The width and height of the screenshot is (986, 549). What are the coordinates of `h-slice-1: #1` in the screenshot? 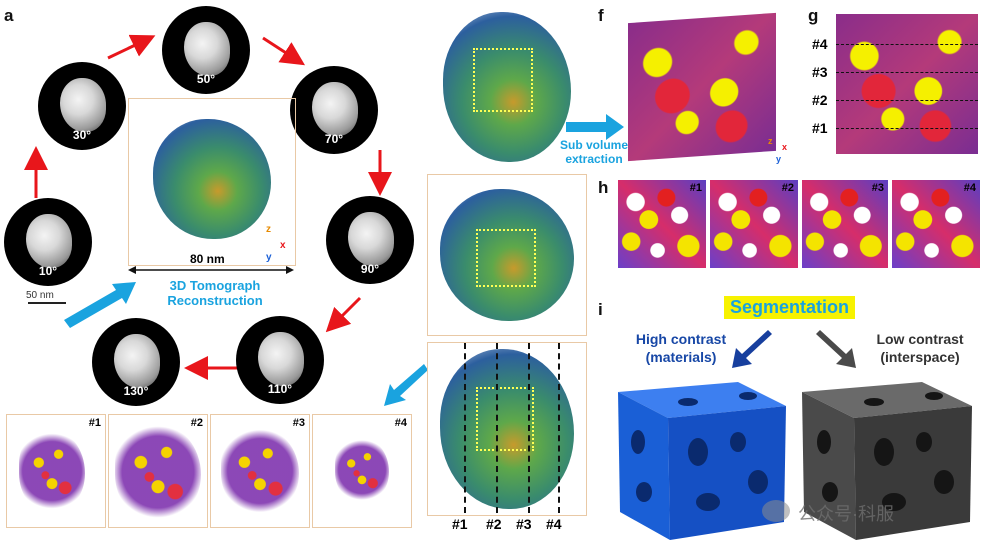 It's located at (662, 224).